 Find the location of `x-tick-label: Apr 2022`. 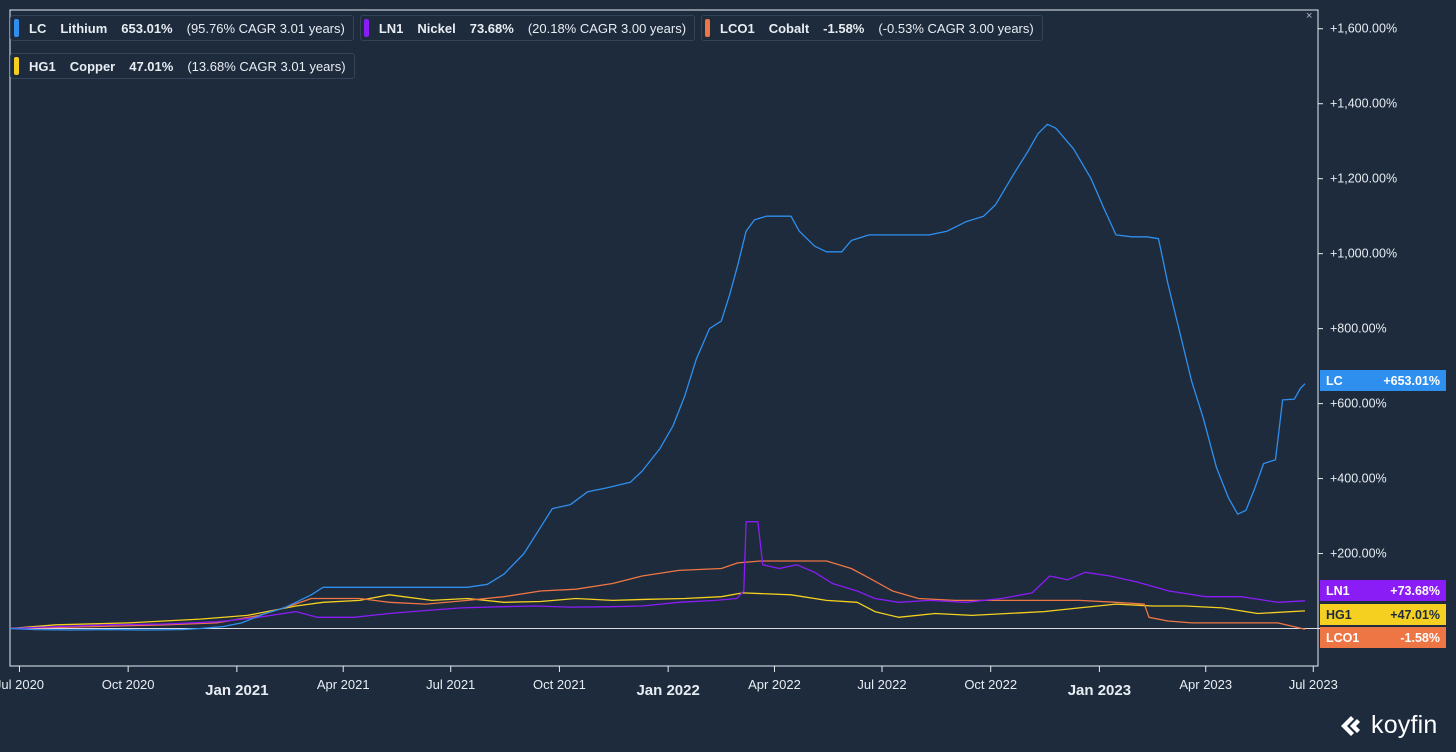

x-tick-label: Apr 2022 is located at coordinates (774, 684).